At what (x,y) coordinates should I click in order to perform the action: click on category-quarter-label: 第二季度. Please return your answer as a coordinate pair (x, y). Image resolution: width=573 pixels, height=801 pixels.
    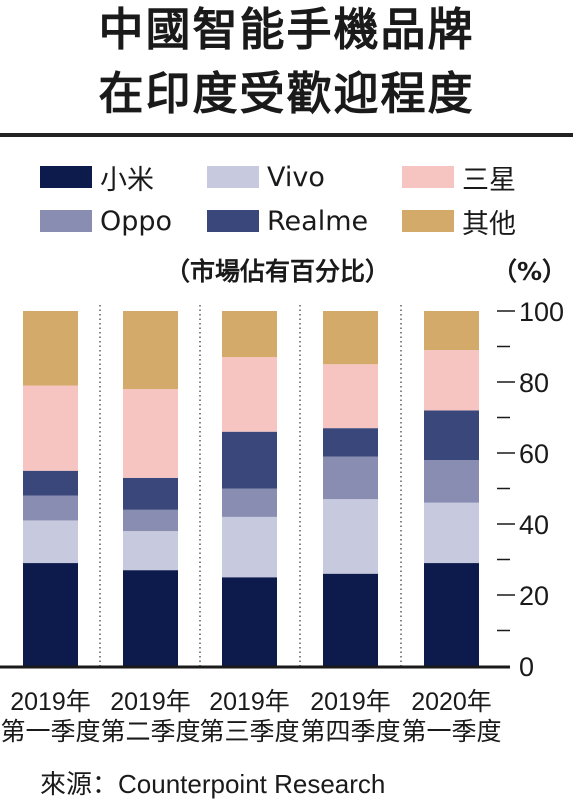
    Looking at the image, I should click on (150, 732).